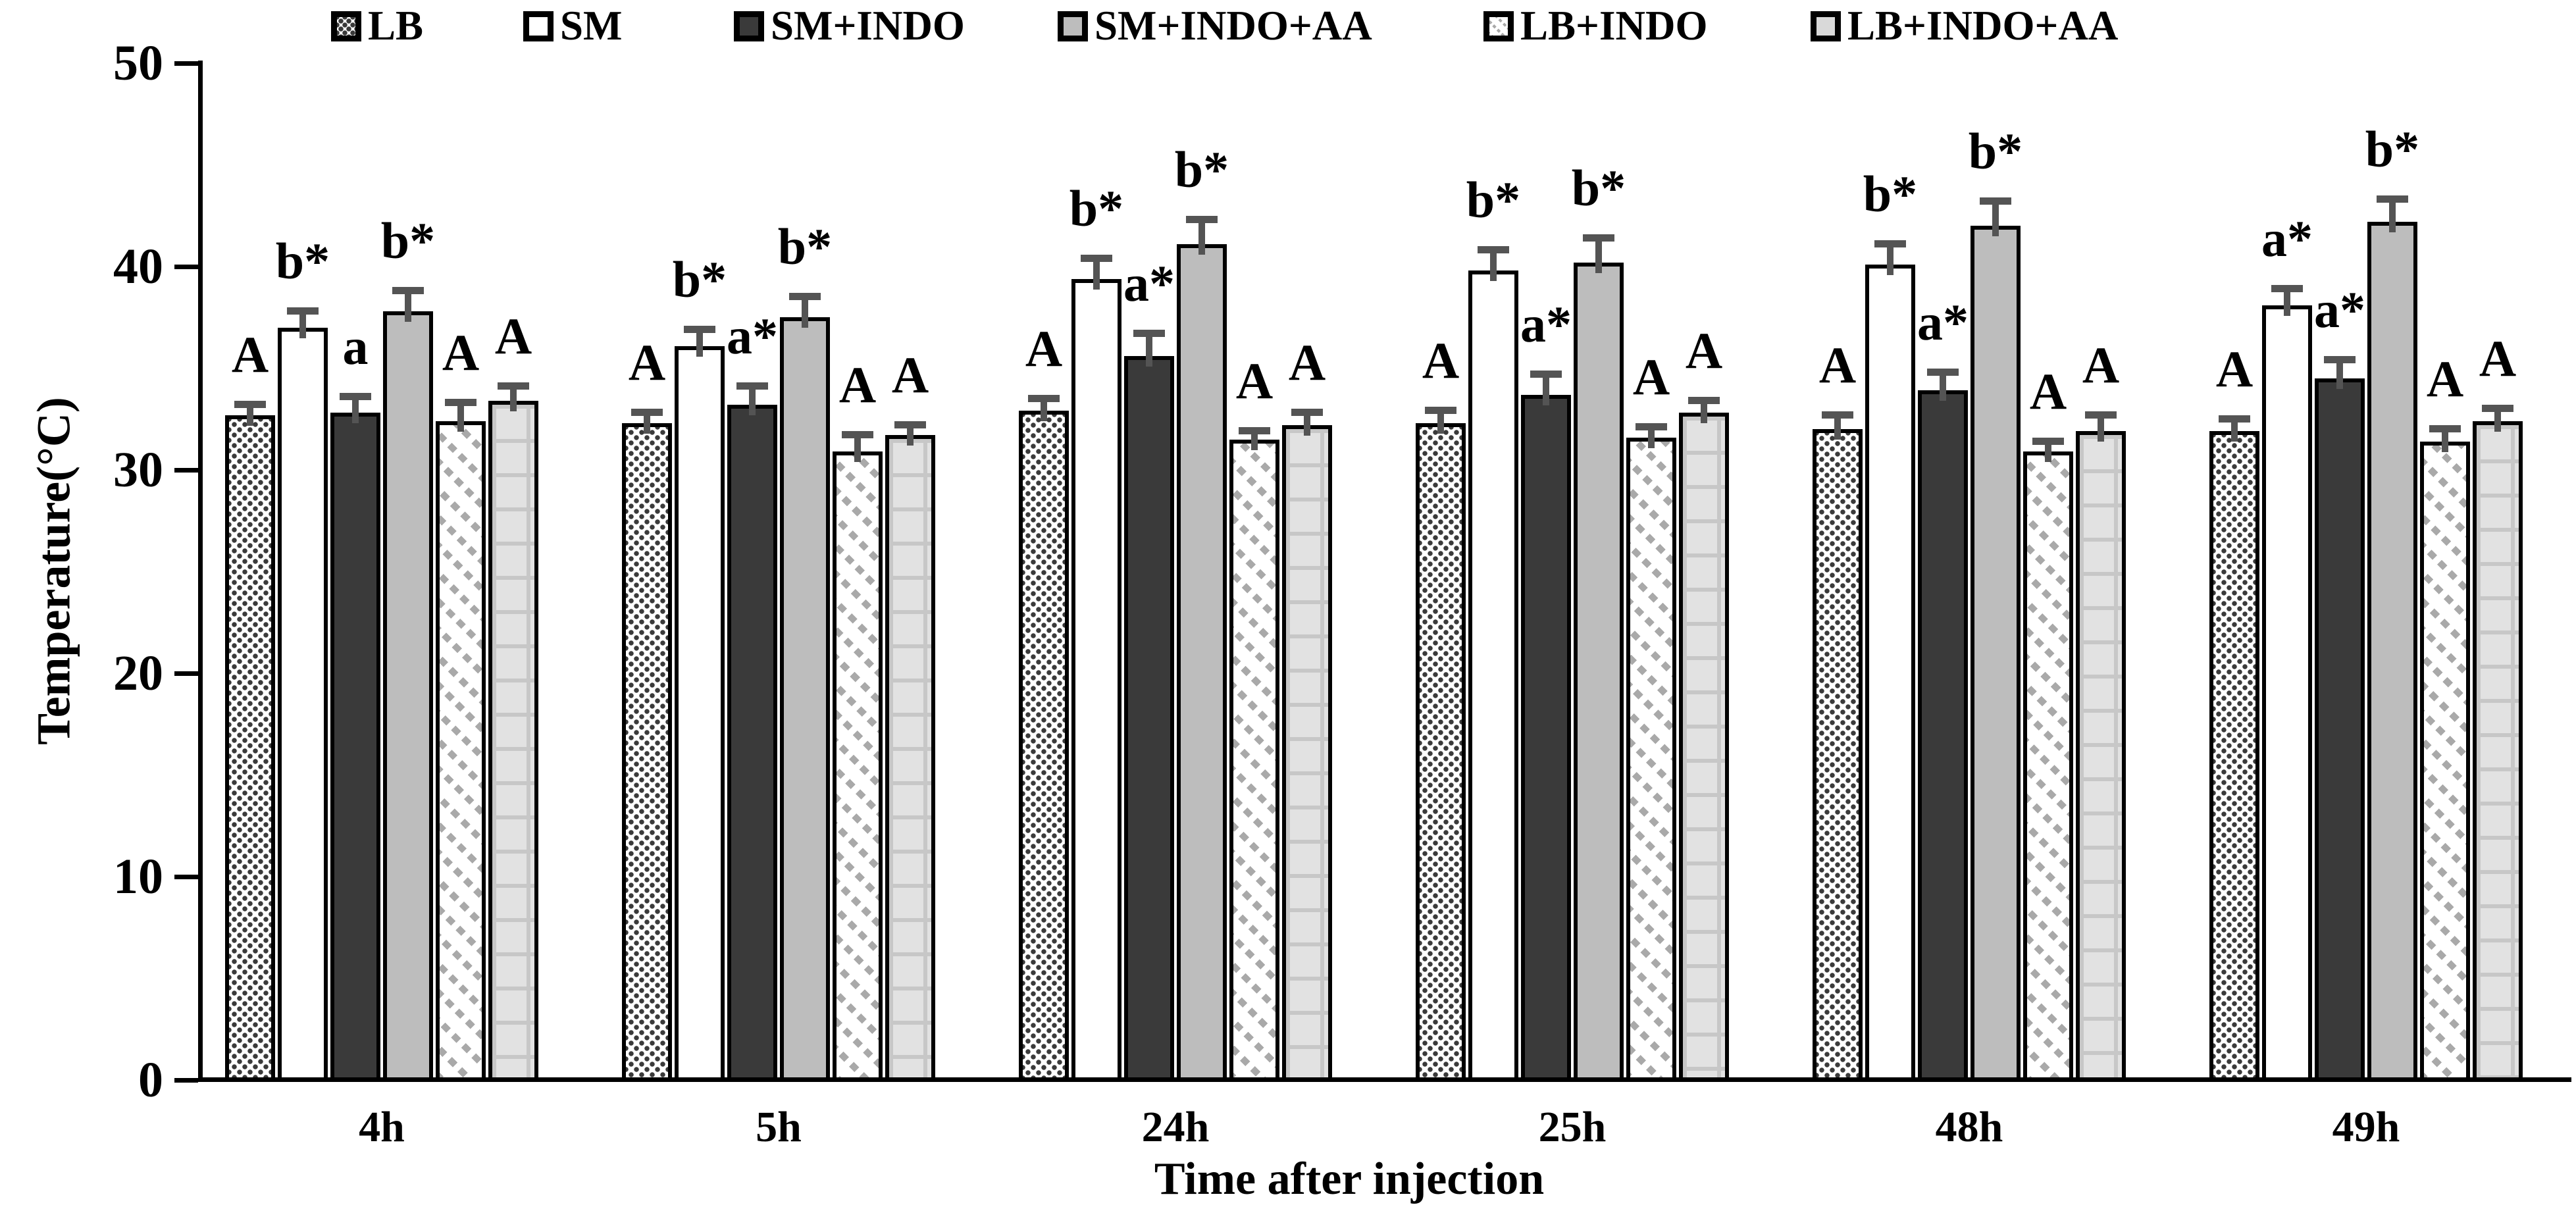 The width and height of the screenshot is (2576, 1207). I want to click on x-category-label: 4h, so click(382, 1127).